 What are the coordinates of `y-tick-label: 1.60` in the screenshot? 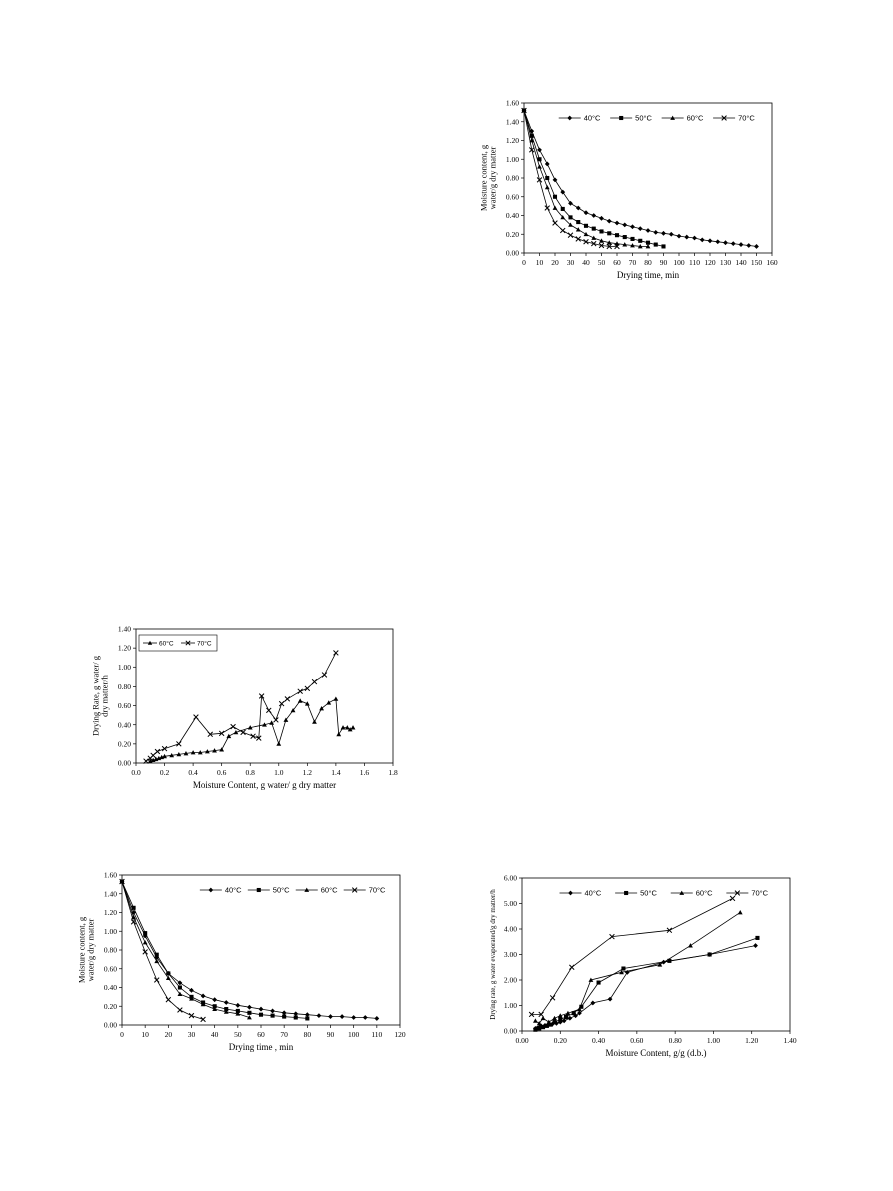 It's located at (110, 875).